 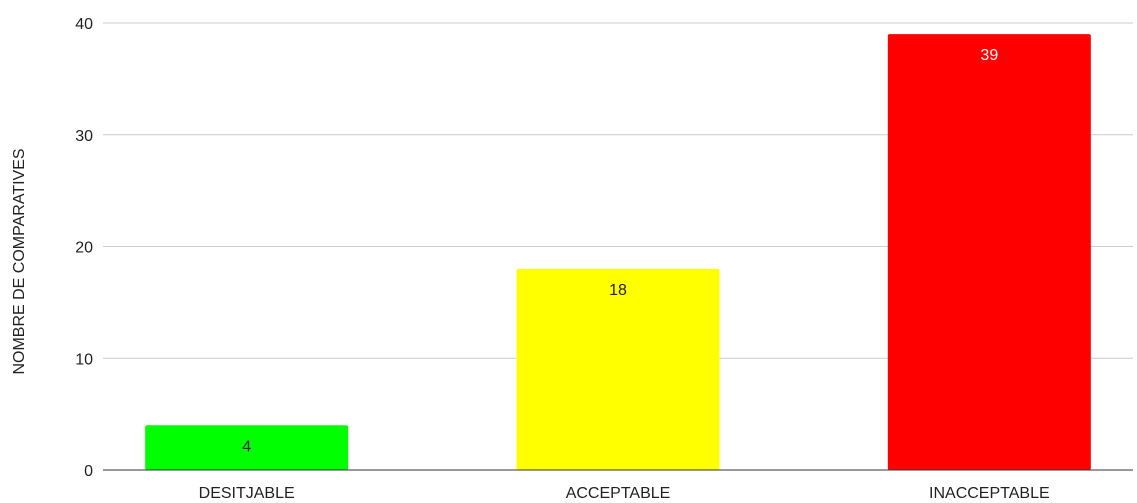 What do you see at coordinates (989, 55) in the screenshot?
I see `data-label: 39` at bounding box center [989, 55].